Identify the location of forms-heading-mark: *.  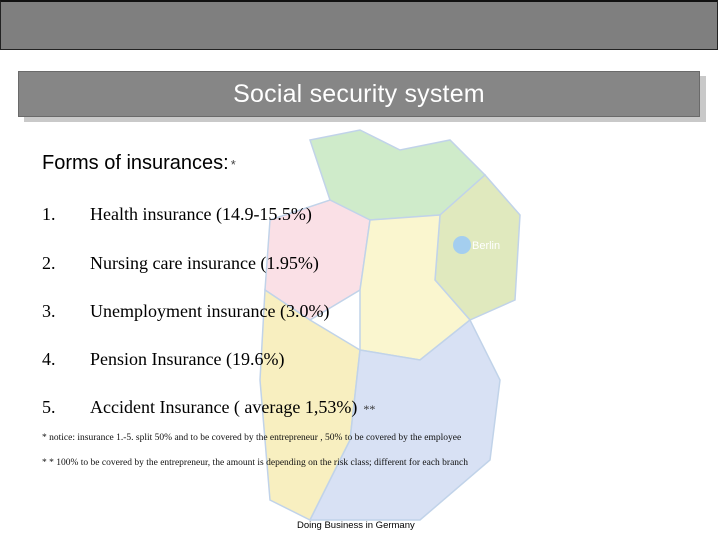
(233, 164).